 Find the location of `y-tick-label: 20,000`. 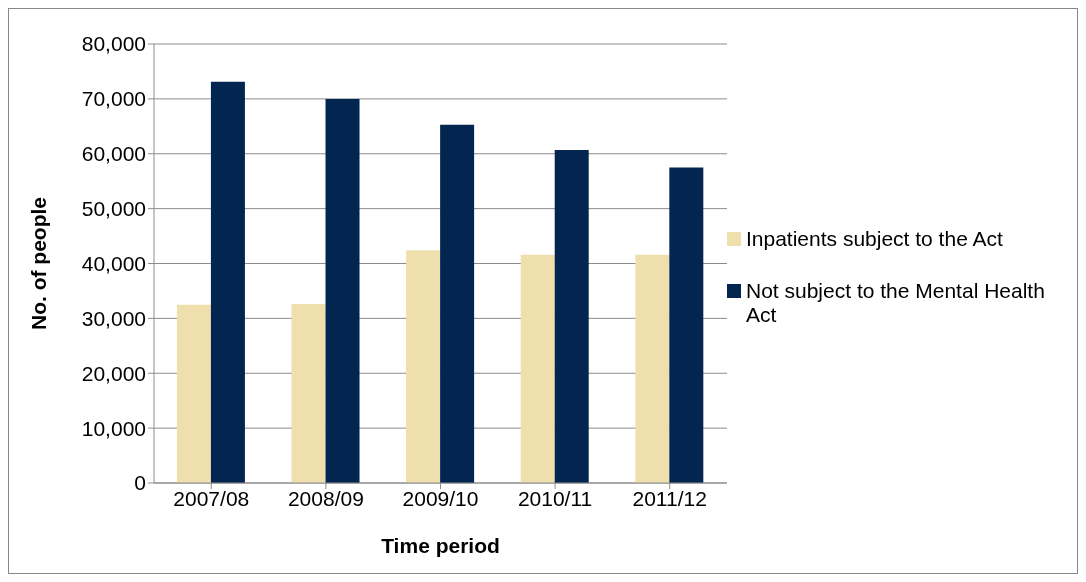

y-tick-label: 20,000 is located at coordinates (113, 373).